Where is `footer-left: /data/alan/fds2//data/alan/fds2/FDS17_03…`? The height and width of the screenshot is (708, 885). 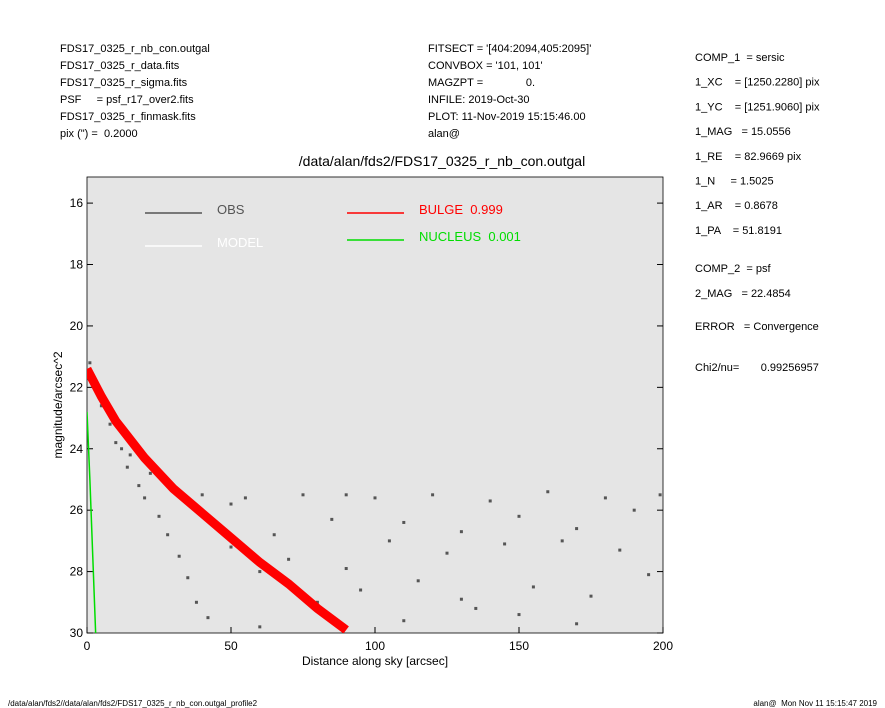
footer-left: /data/alan/fds2//data/alan/fds2/FDS17_03… is located at coordinates (133, 703).